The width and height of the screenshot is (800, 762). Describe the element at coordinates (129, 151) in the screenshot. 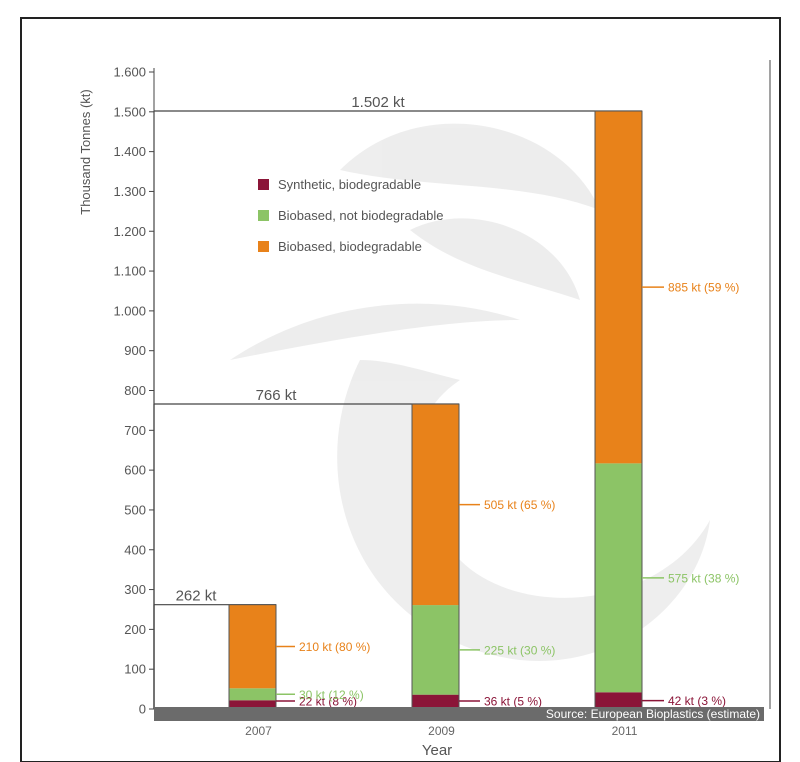

I see `y-tick-label: 1.400` at that location.